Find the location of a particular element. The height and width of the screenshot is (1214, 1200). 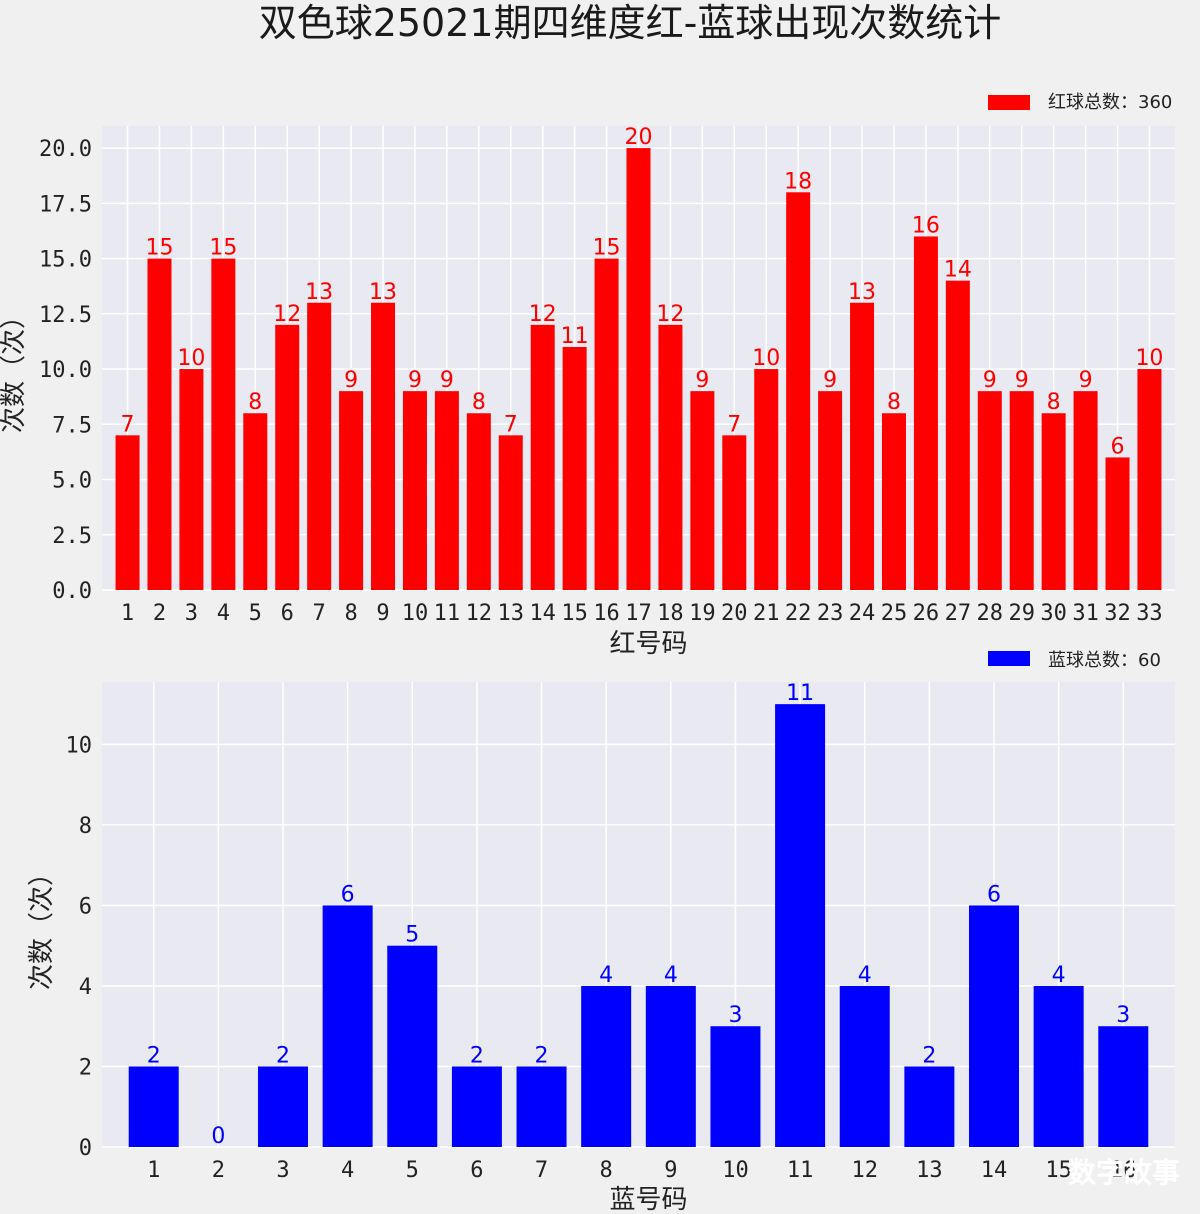

red-x-tick-label-25: 25 is located at coordinates (894, 613).